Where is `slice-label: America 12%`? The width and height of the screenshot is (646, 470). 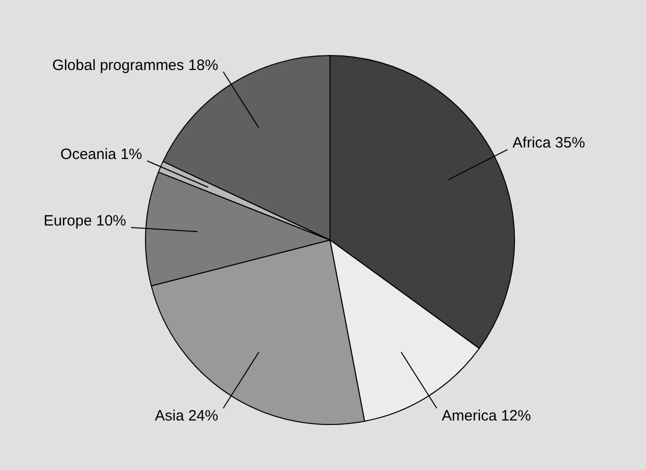
slice-label: America 12% is located at coordinates (486, 415).